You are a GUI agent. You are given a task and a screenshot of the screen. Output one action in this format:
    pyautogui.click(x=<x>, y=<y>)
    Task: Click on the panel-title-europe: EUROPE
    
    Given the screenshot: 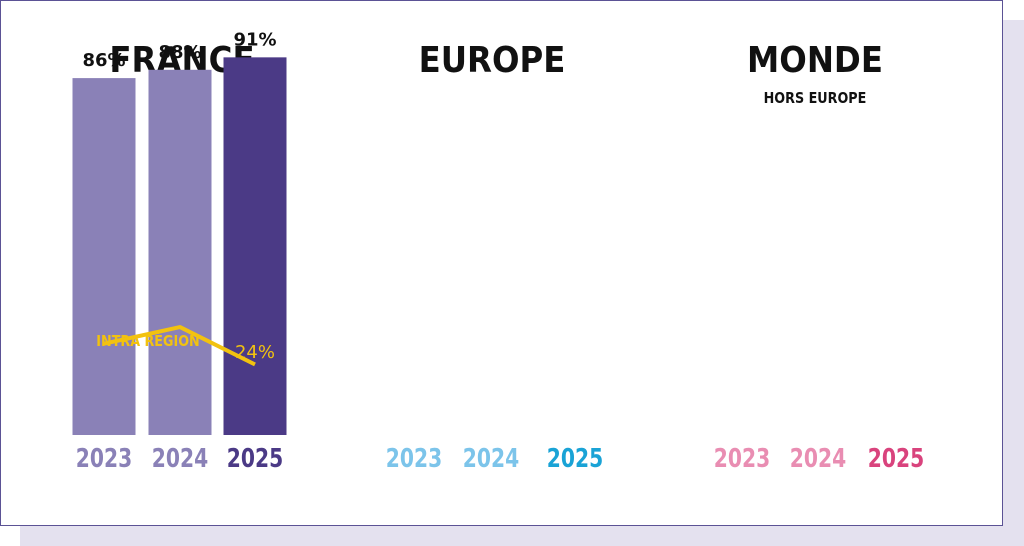 What is the action you would take?
    pyautogui.click(x=492, y=60)
    